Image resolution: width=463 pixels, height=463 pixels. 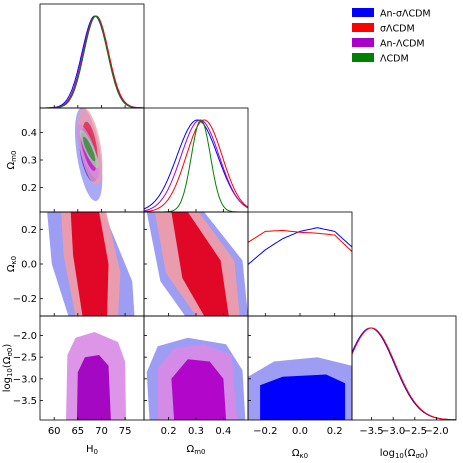 I want to click on panel-logOs0-Ok0, so click(x=300, y=388).